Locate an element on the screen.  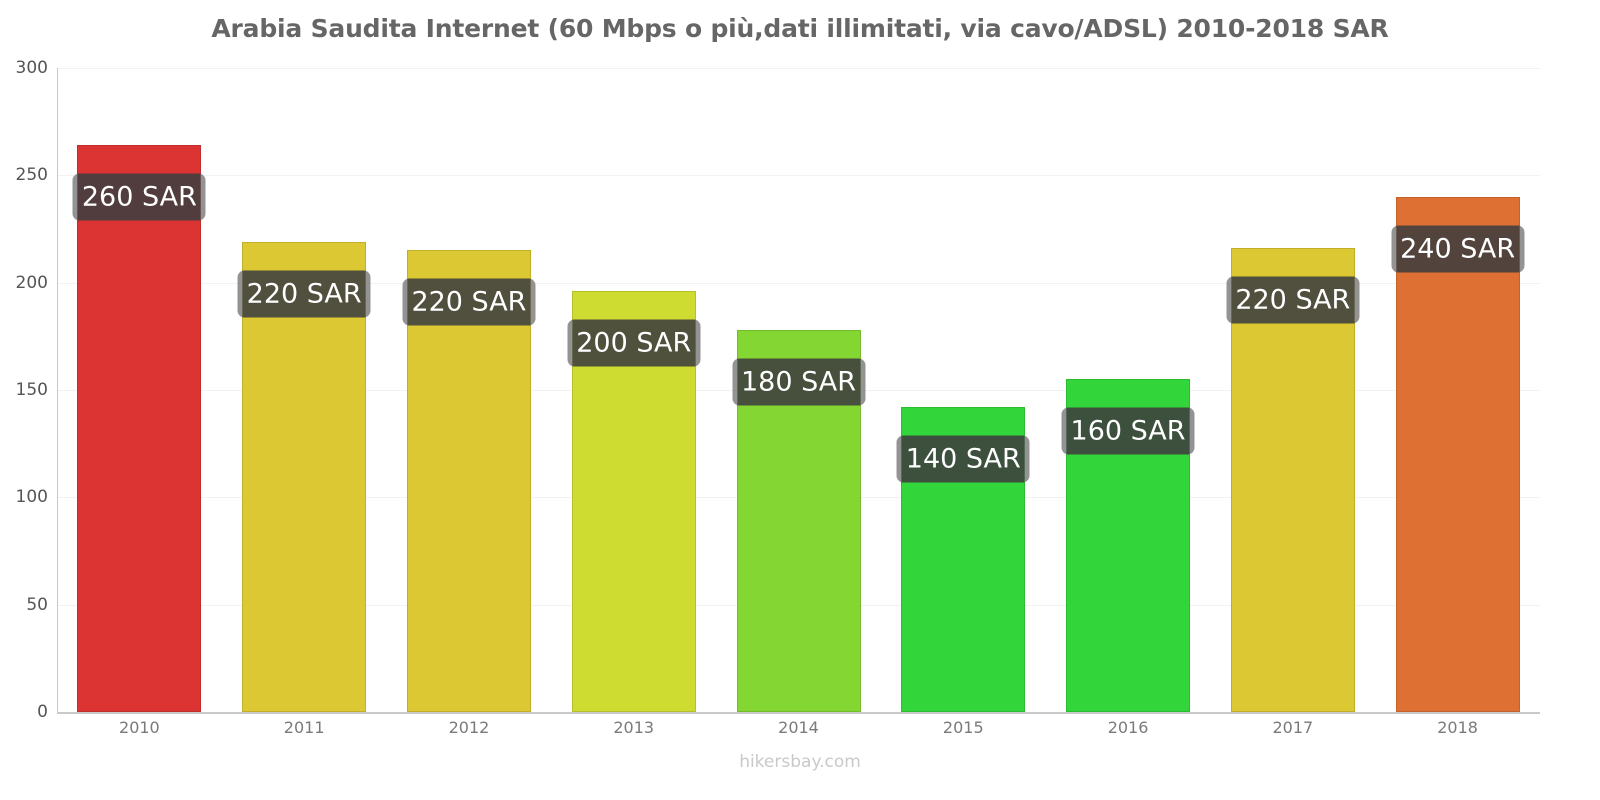
bar-value-label: 160 SAR is located at coordinates (1128, 431).